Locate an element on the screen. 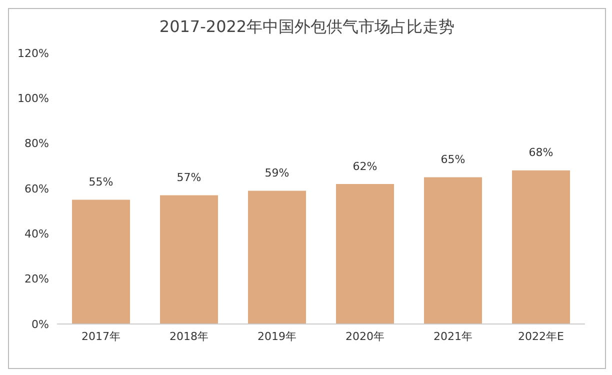 This screenshot has width=612, height=375. chart-title: 2017-2022年中国外包供气市场占比走势 is located at coordinates (307, 27).